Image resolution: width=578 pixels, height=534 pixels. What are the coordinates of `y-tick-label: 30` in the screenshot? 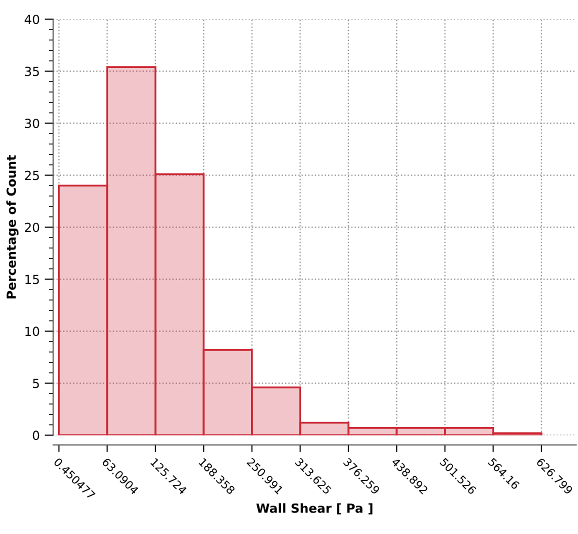 It's located at (32, 123).